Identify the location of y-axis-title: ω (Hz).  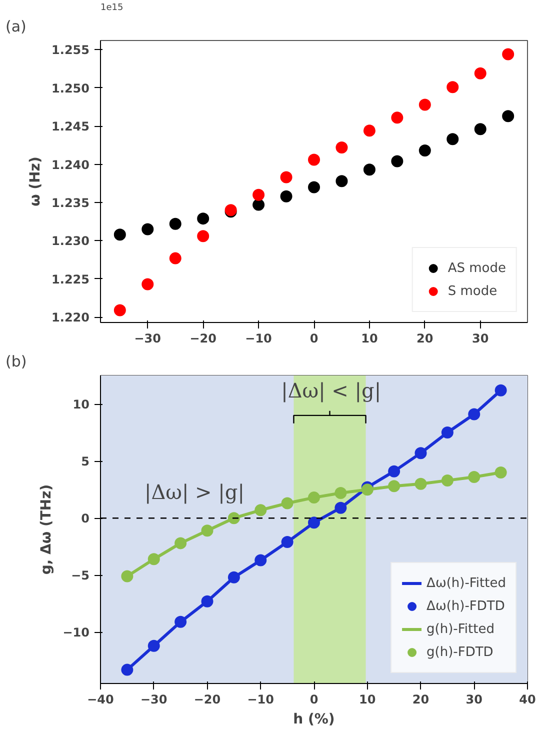
(36, 181).